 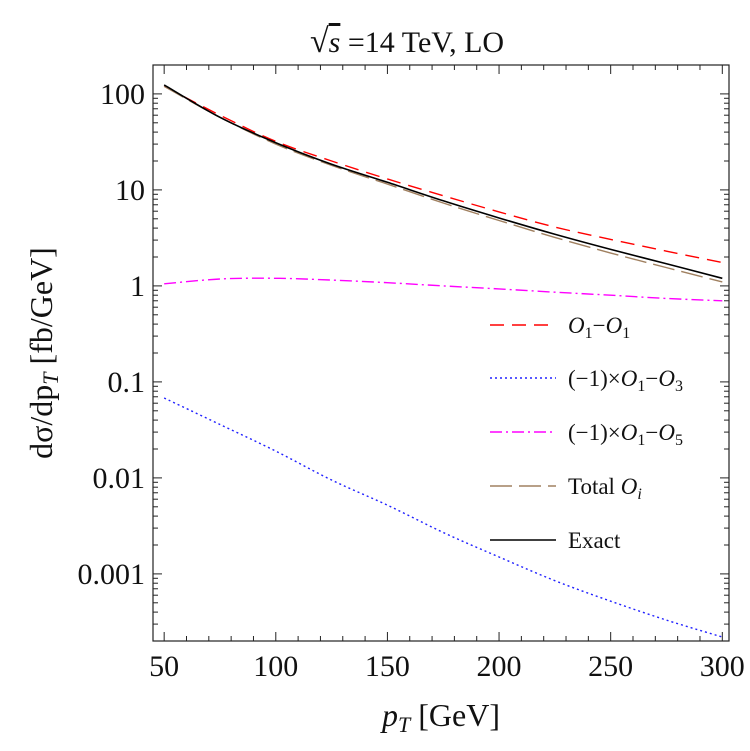 I want to click on y-tick-label: 100, so click(x=122, y=94).